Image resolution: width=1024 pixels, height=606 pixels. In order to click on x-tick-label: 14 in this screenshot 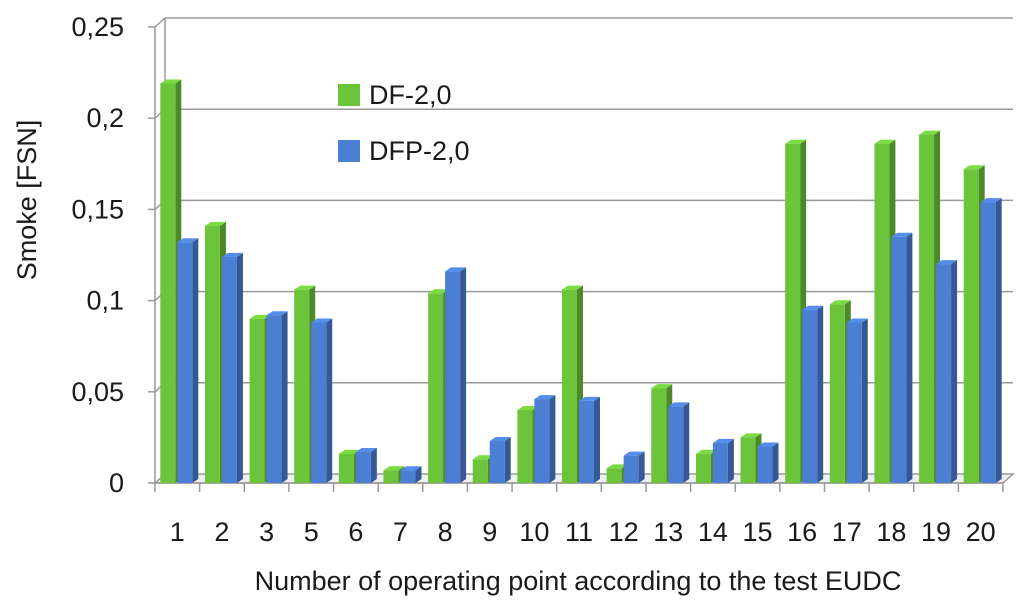, I will do `click(713, 532)`.